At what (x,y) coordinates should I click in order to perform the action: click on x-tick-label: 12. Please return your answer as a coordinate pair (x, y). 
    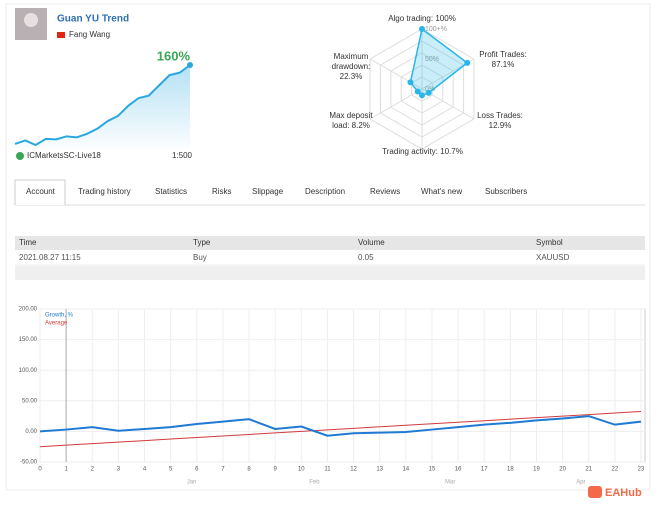
    Looking at the image, I should click on (353, 470).